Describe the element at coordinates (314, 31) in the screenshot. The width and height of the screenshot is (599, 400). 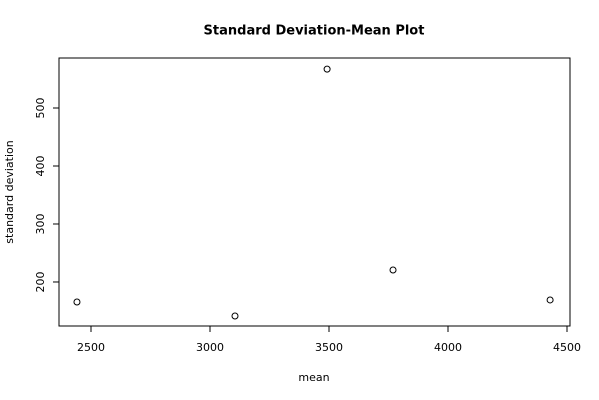
I see `chart-title: Standard Deviation-Mean Plot` at that location.